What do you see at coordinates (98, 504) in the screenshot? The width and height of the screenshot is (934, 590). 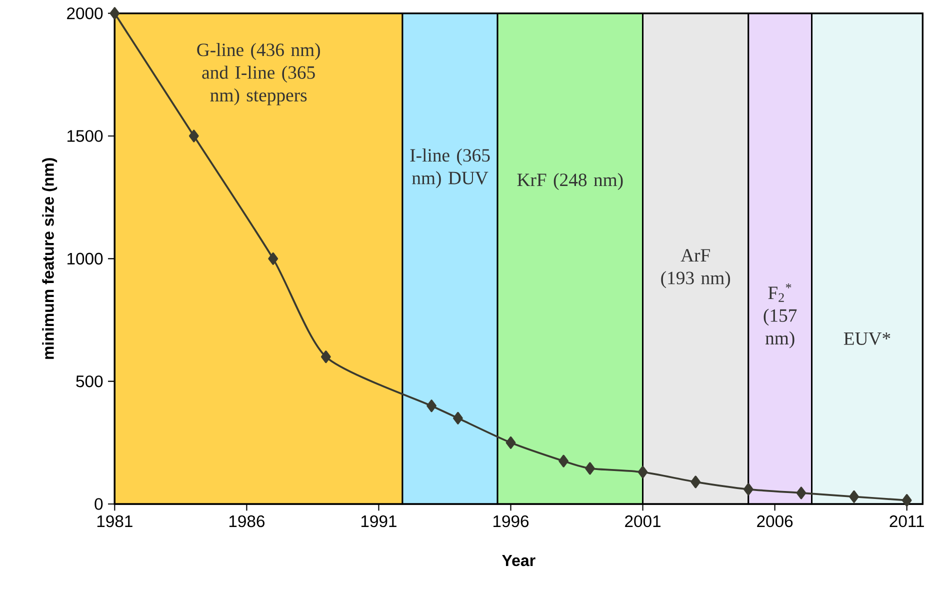 I see `y-tick-label: 0` at bounding box center [98, 504].